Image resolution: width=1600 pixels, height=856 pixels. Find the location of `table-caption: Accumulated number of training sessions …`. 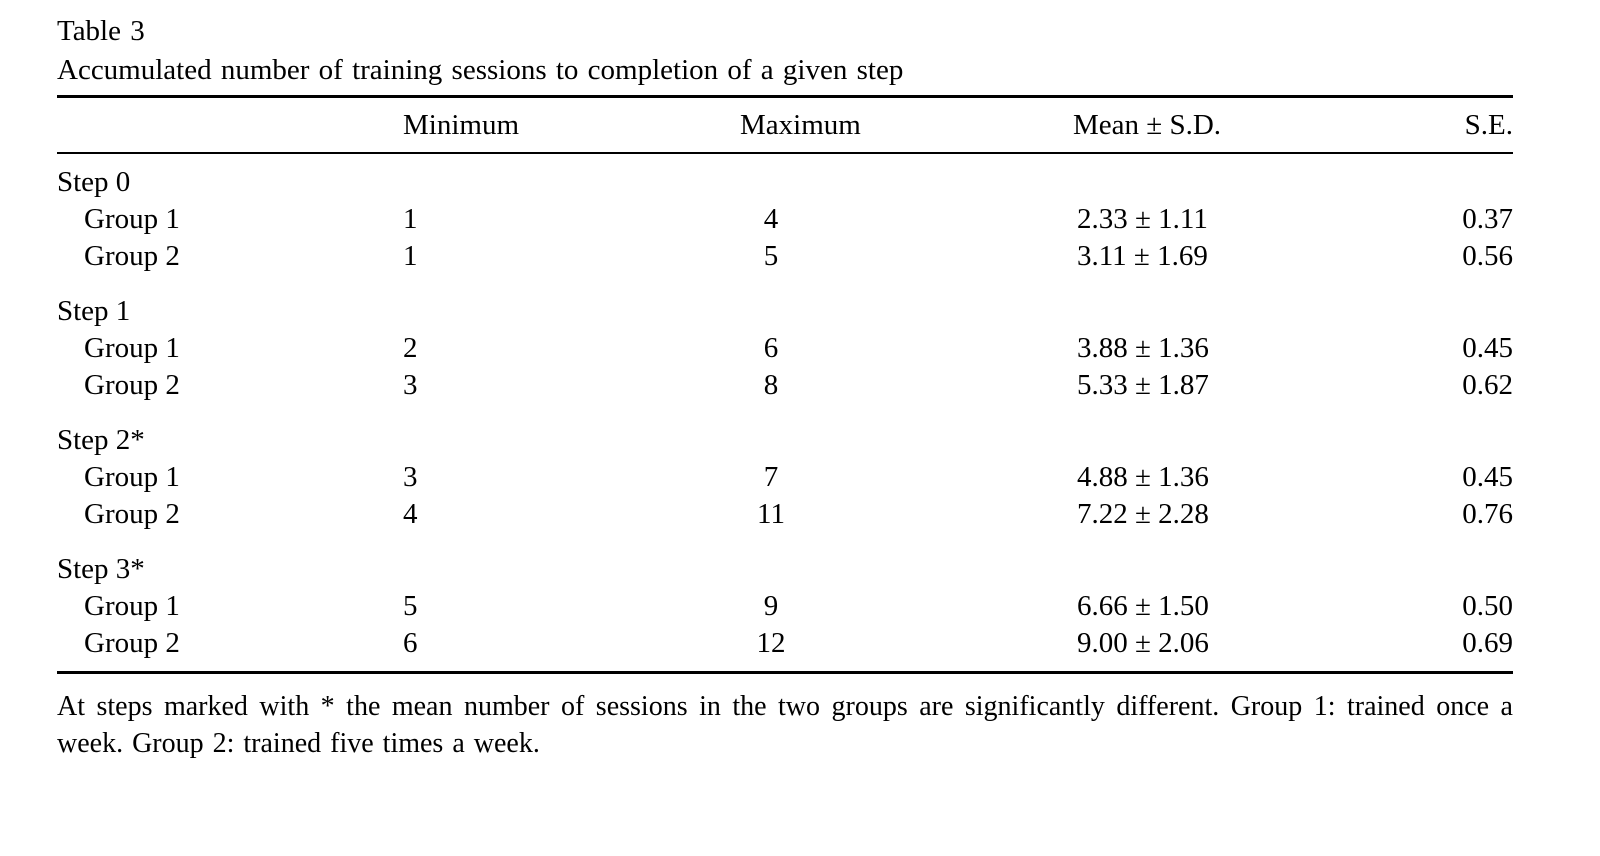

table-caption: Accumulated number of training sessions … is located at coordinates (480, 70).